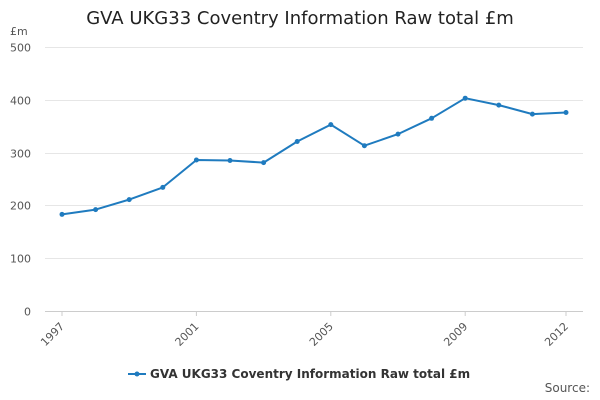 The width and height of the screenshot is (600, 400). Describe the element at coordinates (20, 154) in the screenshot. I see `y-tick-label: 300` at that location.